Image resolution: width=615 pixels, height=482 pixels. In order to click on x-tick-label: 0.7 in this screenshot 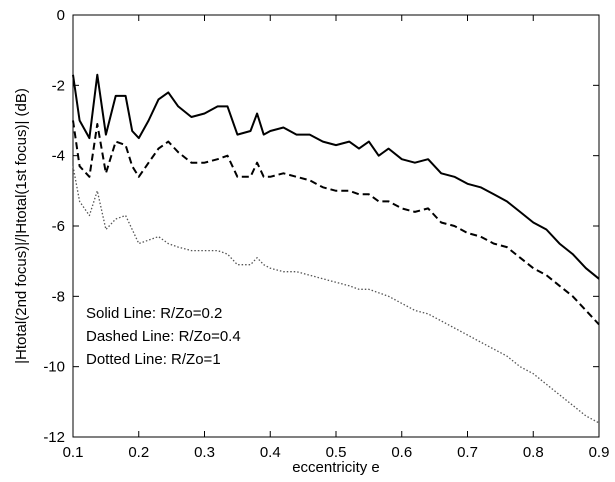, I will do `click(467, 452)`.